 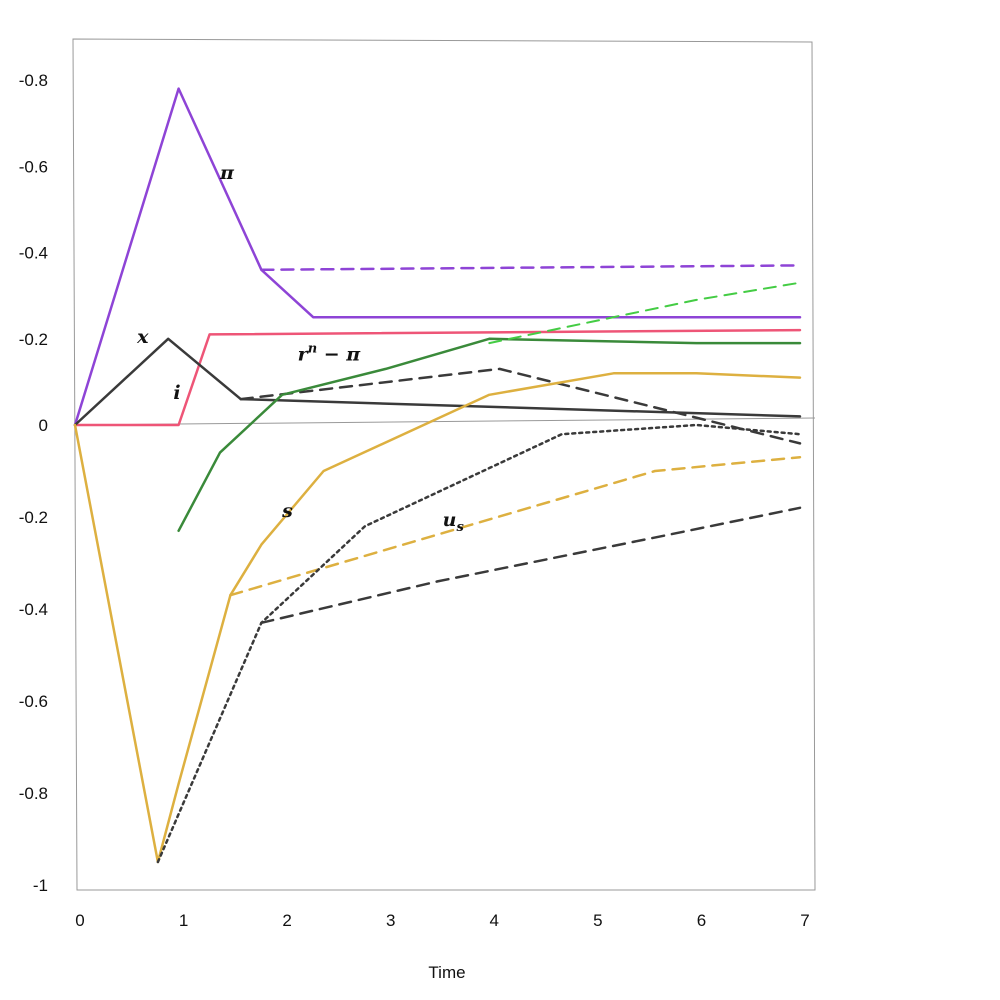 I want to click on series-labels: π x rn − π i s us, so click(x=300, y=348).